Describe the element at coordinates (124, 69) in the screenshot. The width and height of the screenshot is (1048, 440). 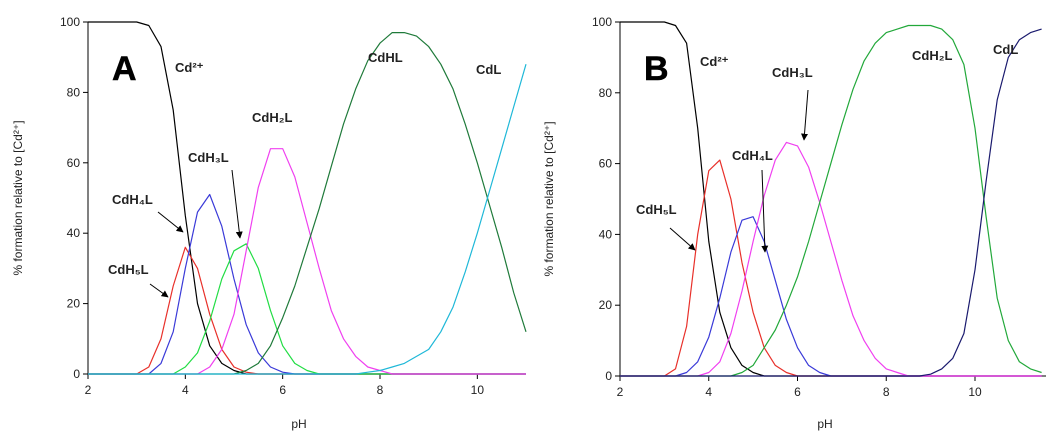
I see `panel-letter: A` at that location.